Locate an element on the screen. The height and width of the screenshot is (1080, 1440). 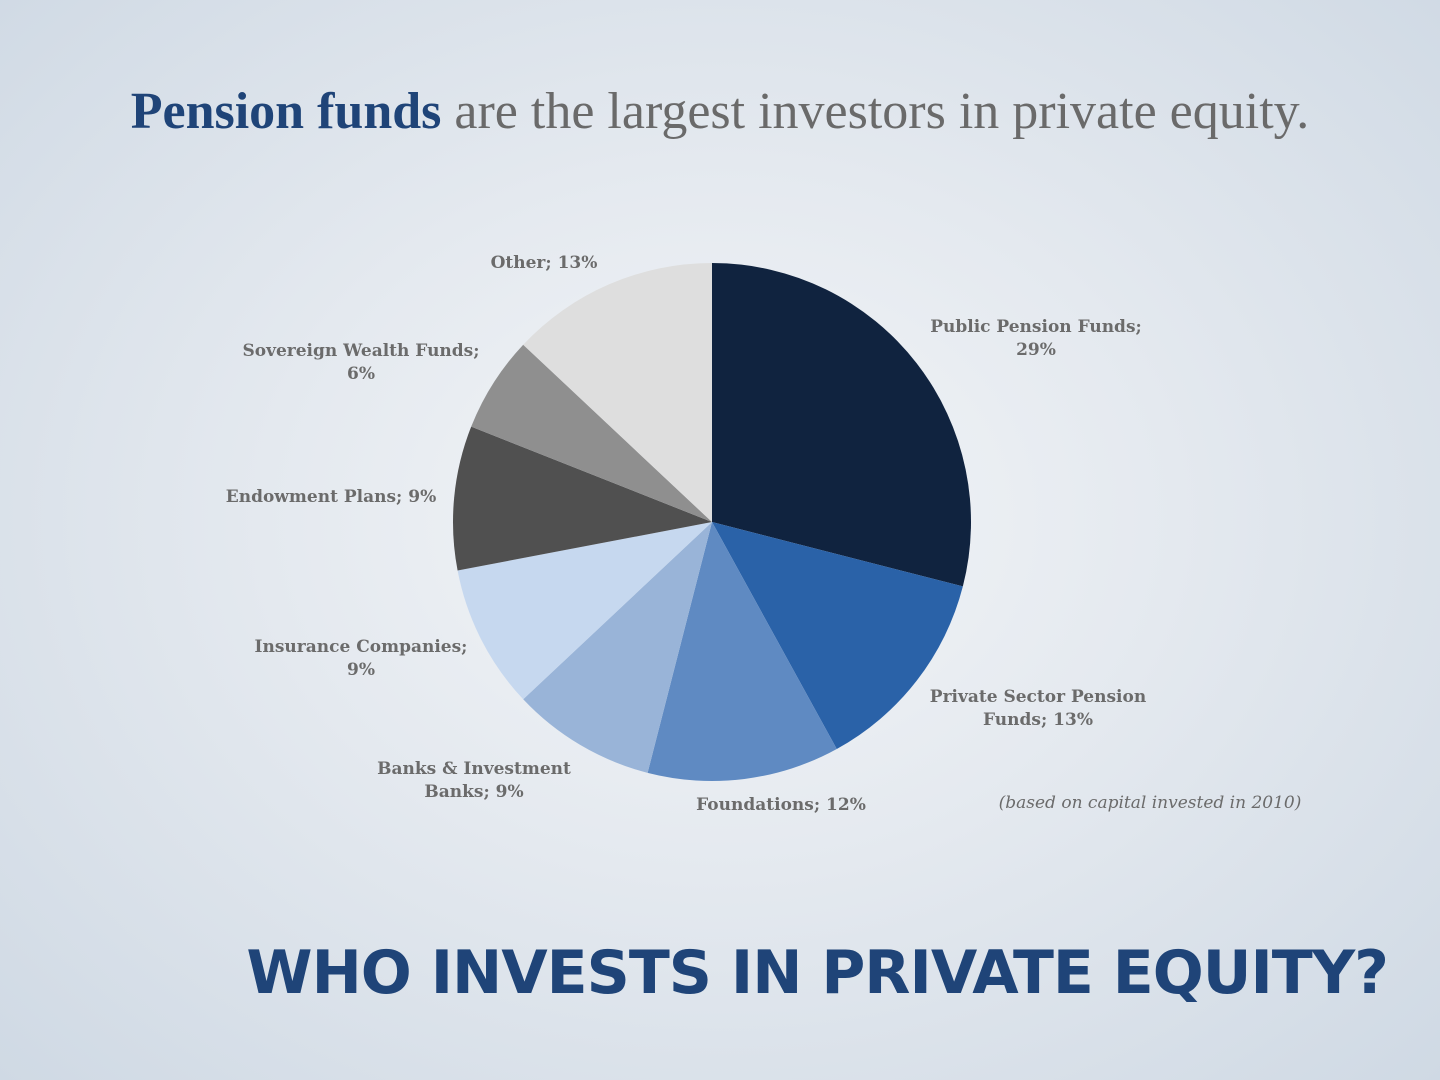
pie-slice-sovereign-wealth-funds is located at coordinates (591, 433).